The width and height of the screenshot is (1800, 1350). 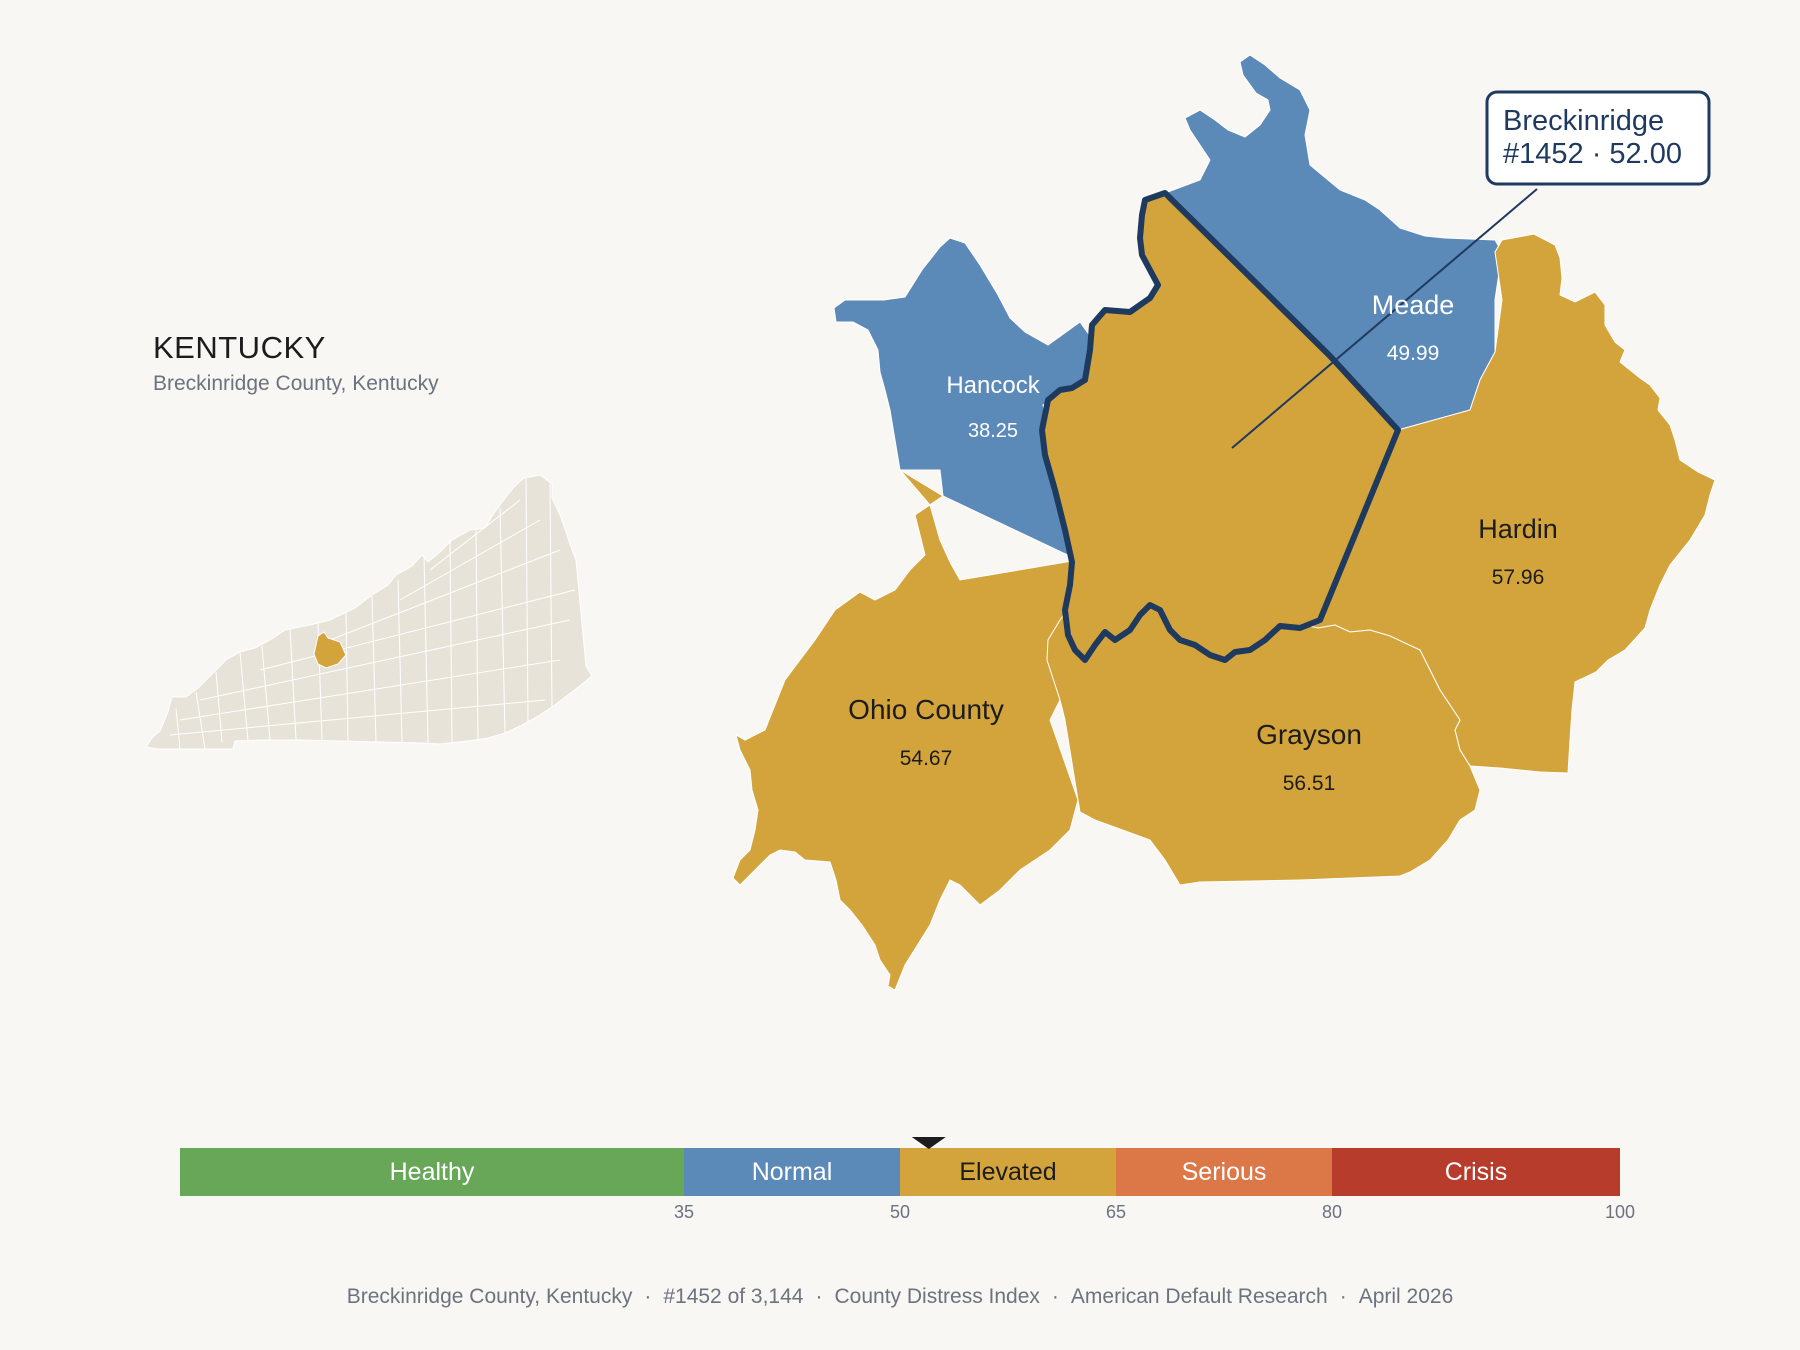 What do you see at coordinates (1309, 734) in the screenshot?
I see `county-name-grayson: Grayson` at bounding box center [1309, 734].